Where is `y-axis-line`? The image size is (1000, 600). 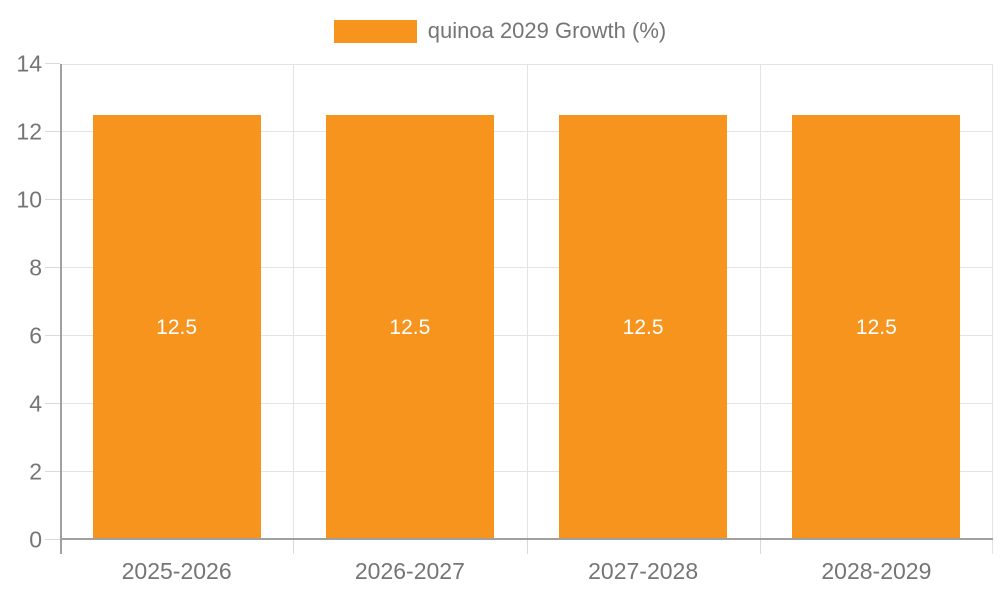
y-axis-line is located at coordinates (61, 309).